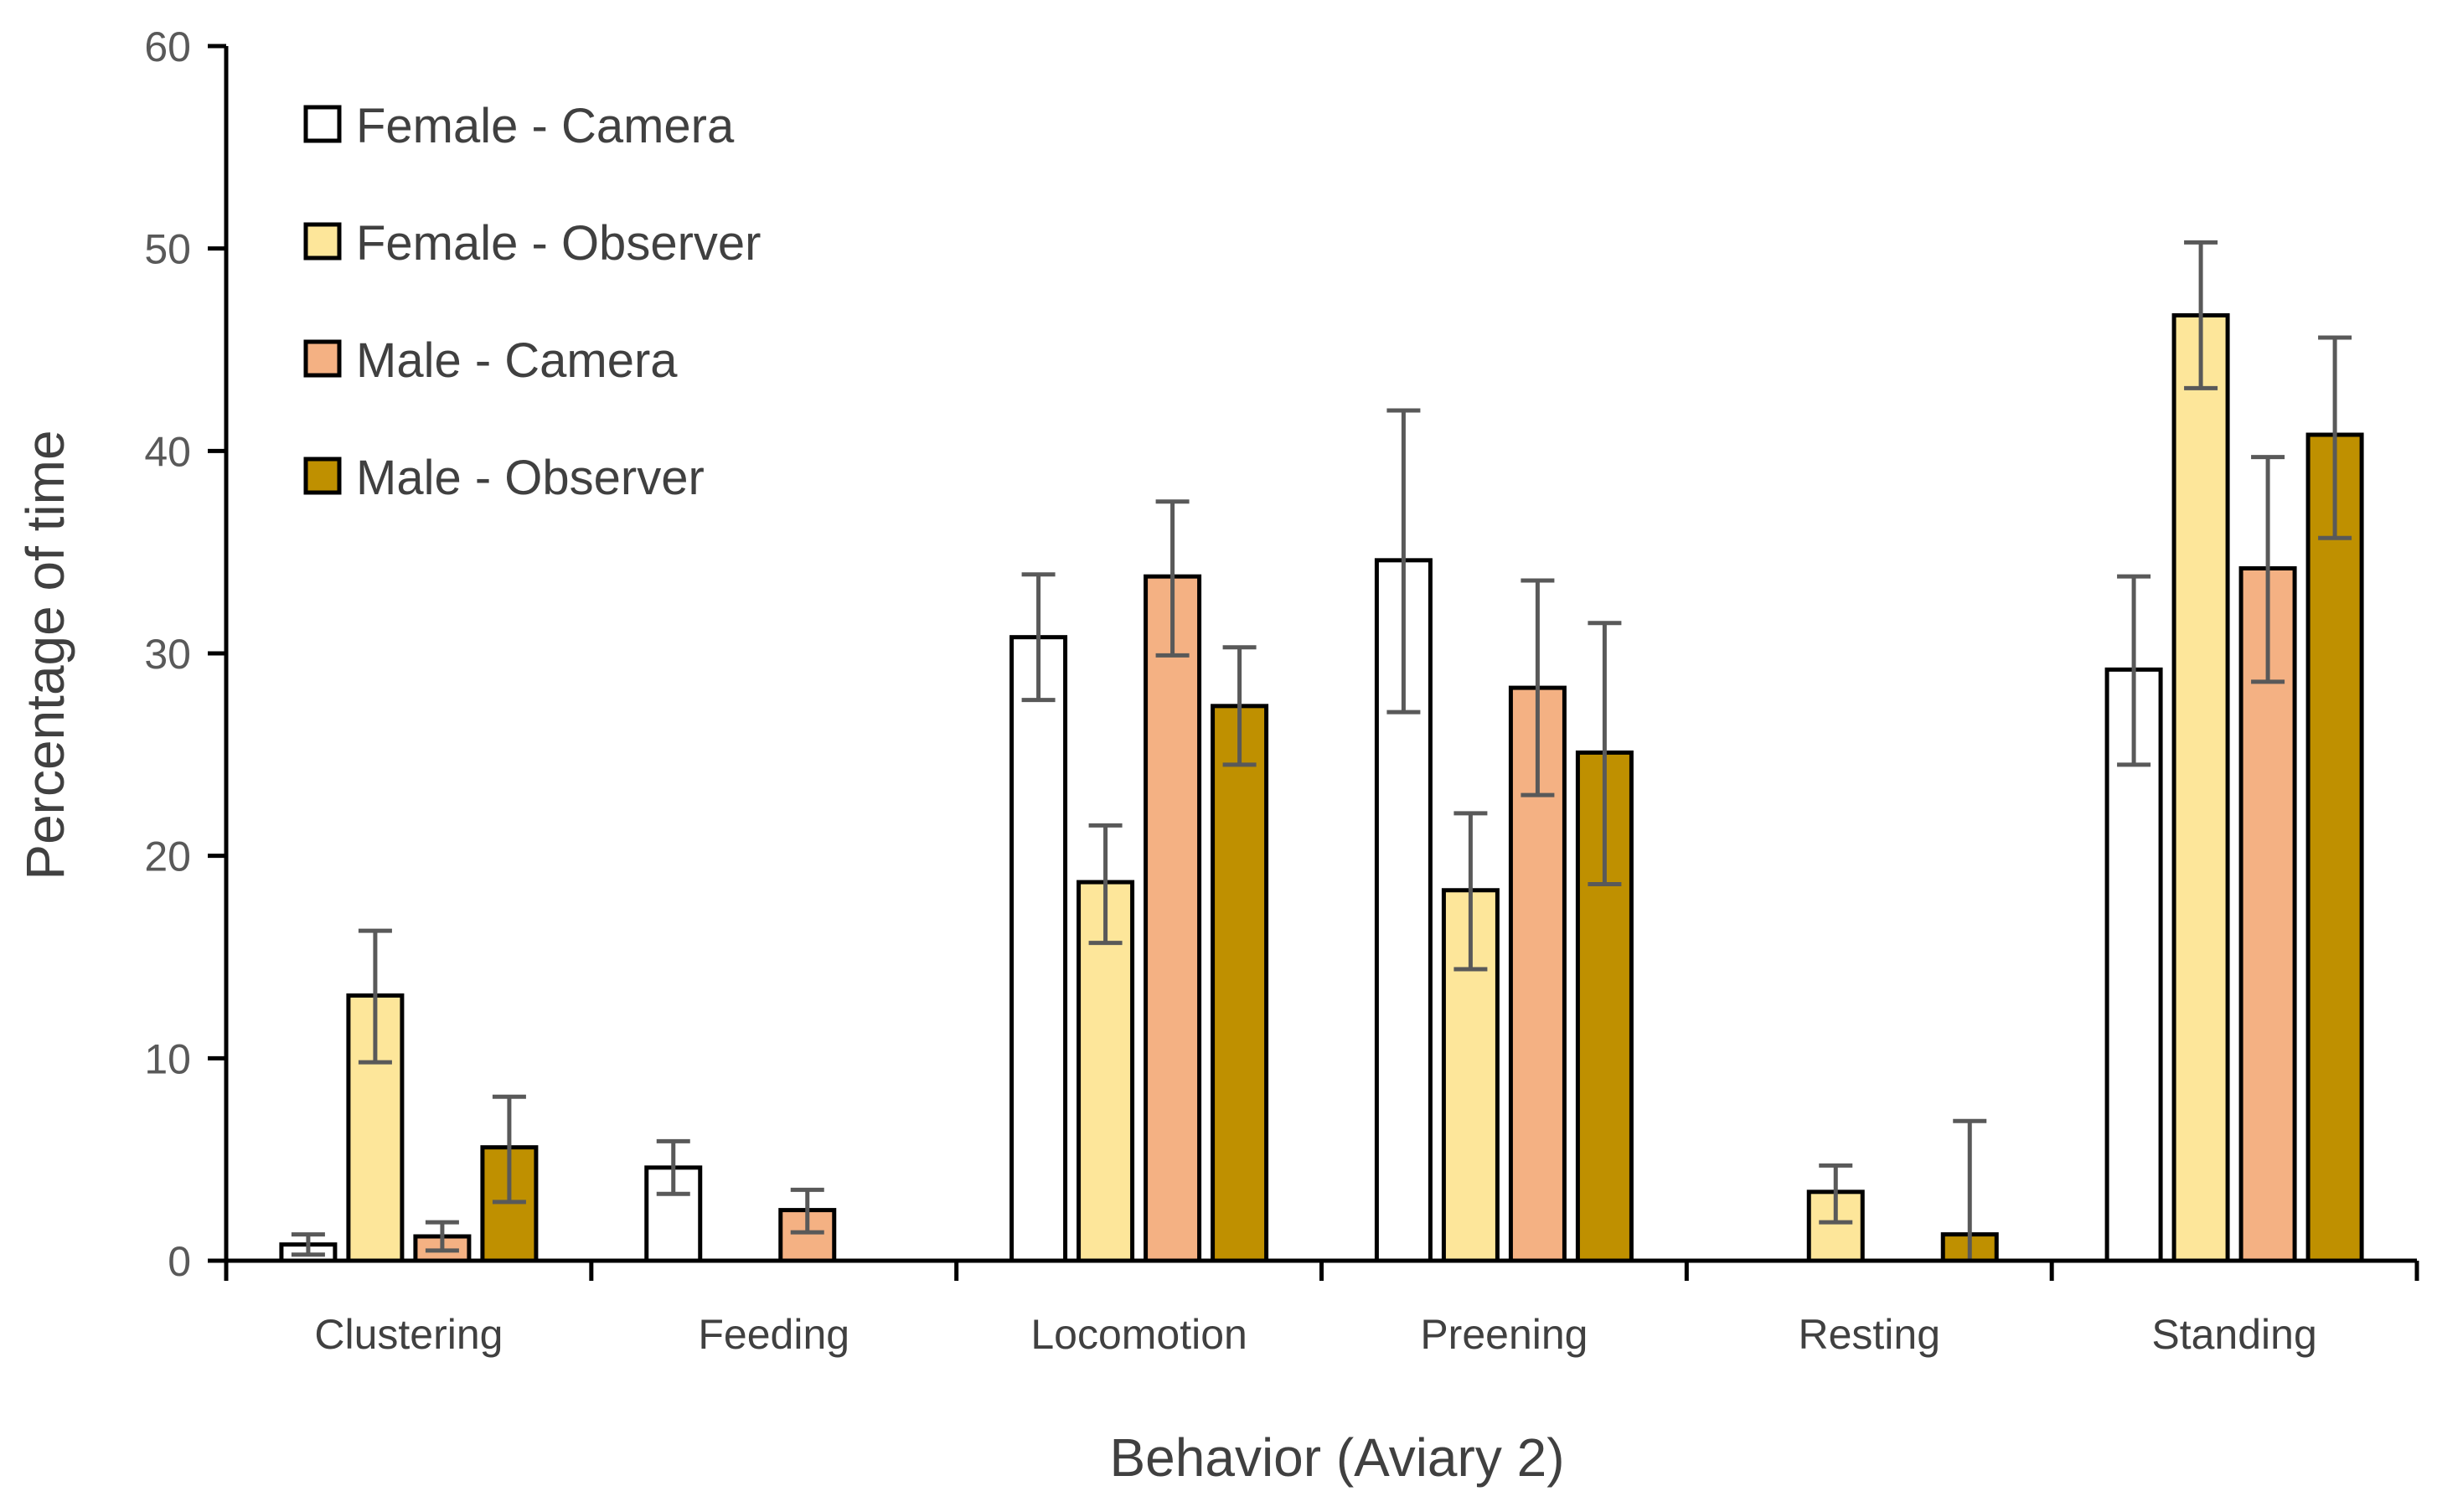 The image size is (2437, 1512). I want to click on x-axis-title: Behavior (Aviary 2), so click(1336, 1457).